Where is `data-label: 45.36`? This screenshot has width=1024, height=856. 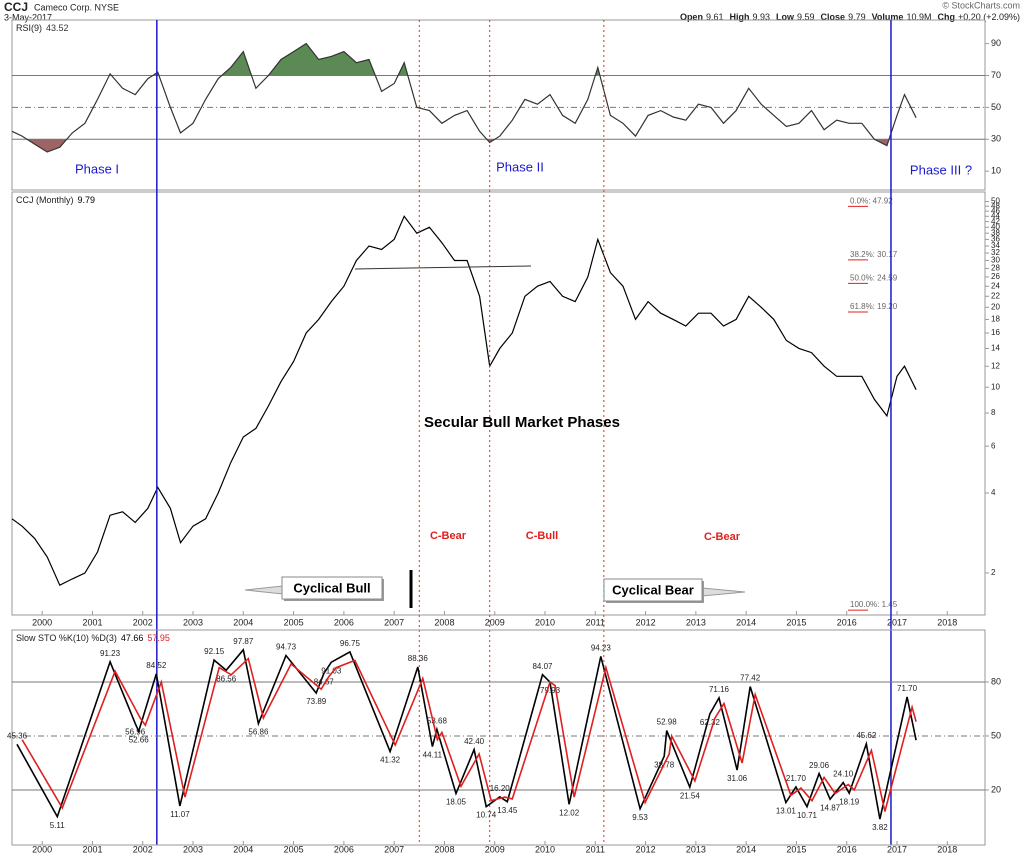 data-label: 45.36 is located at coordinates (17, 735).